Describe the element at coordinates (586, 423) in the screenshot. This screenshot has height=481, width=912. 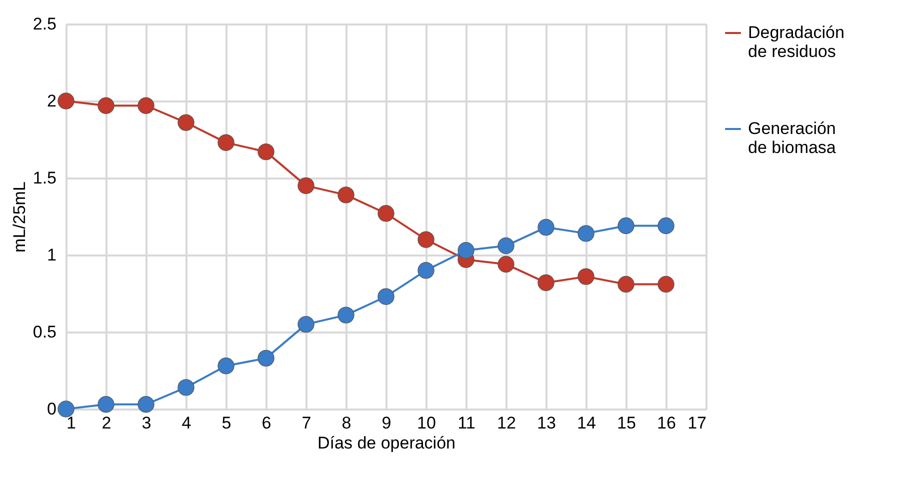
I see `x-tick-label: 14` at that location.